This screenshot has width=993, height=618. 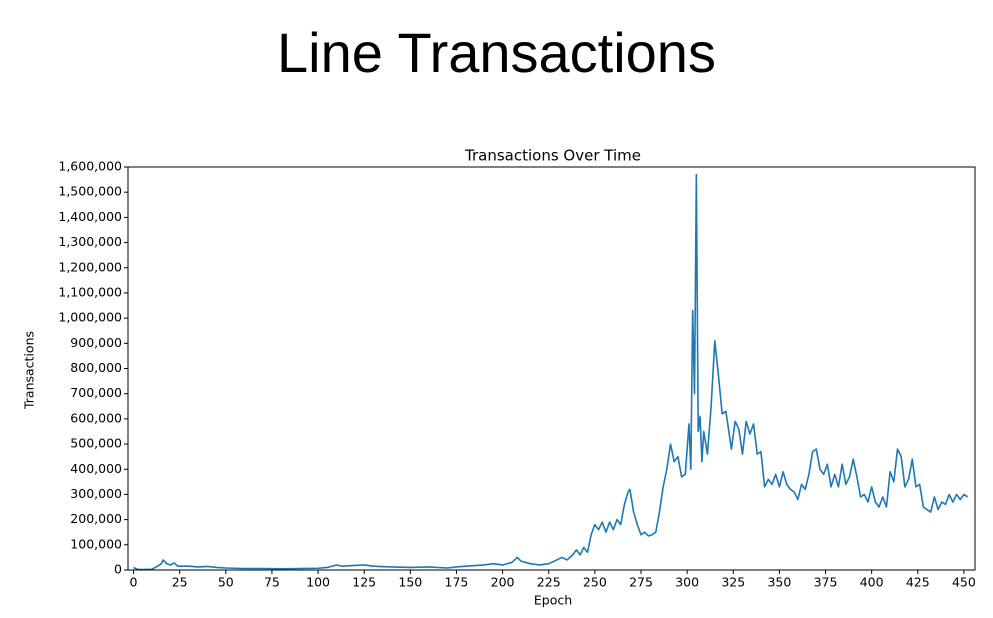 I want to click on y-axis-label: Transactions, so click(x=29, y=370).